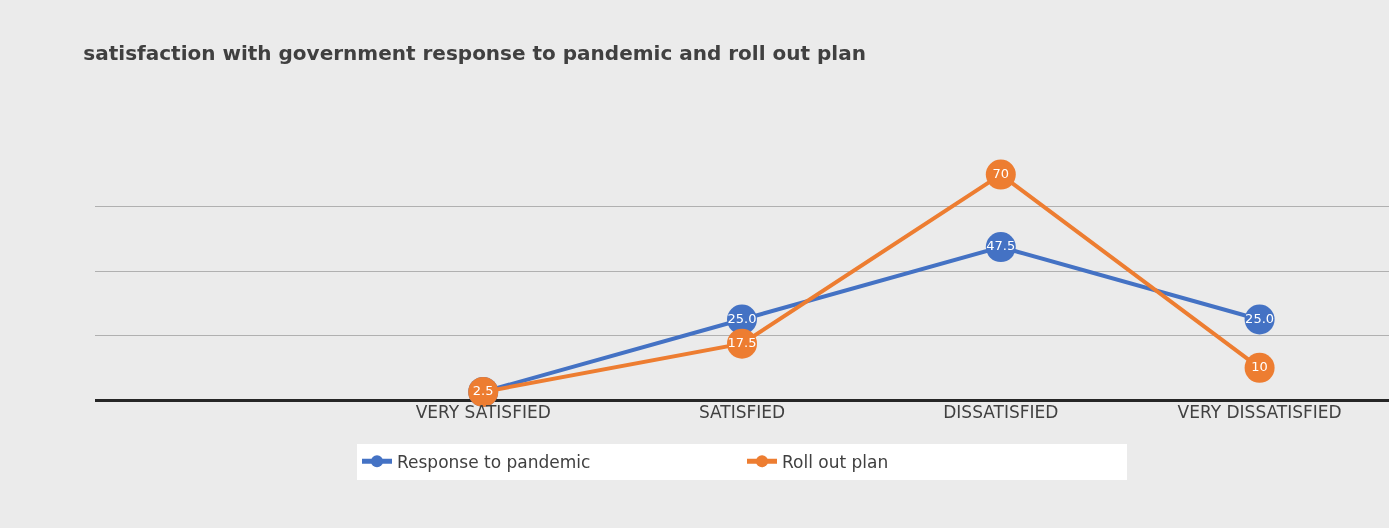 Image resolution: width=1389 pixels, height=528 pixels. I want to click on data-label: 2.5, so click(483, 391).